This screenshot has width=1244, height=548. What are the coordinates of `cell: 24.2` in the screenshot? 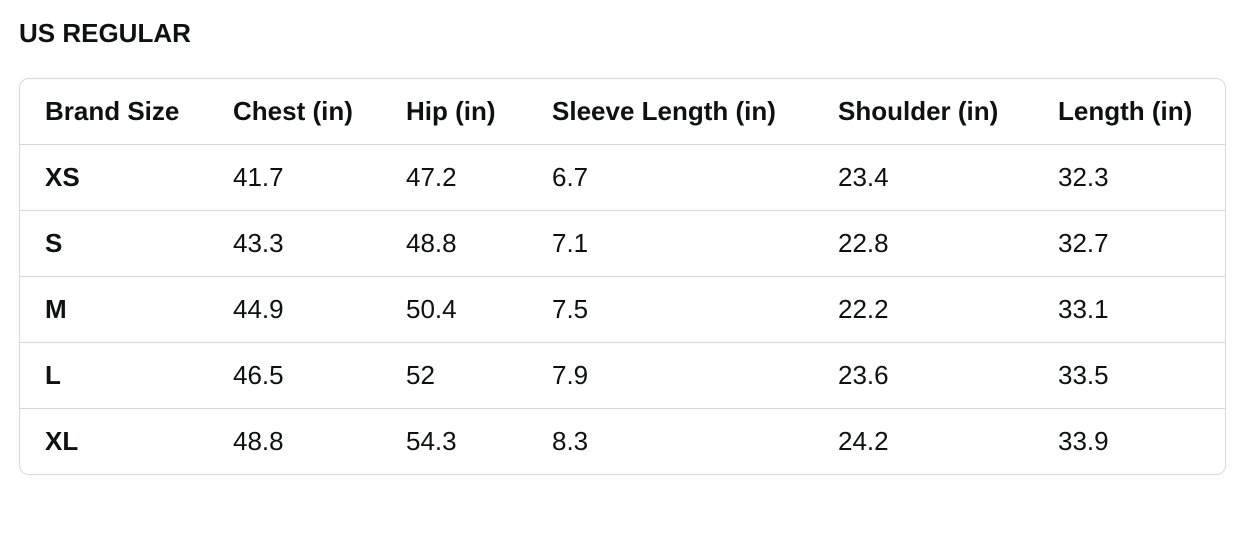 It's located at (923, 441).